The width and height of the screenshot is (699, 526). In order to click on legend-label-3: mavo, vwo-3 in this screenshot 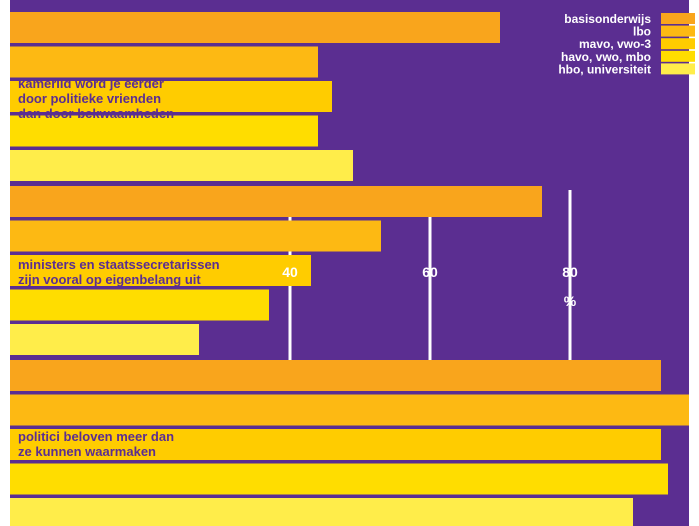, I will do `click(615, 44)`.